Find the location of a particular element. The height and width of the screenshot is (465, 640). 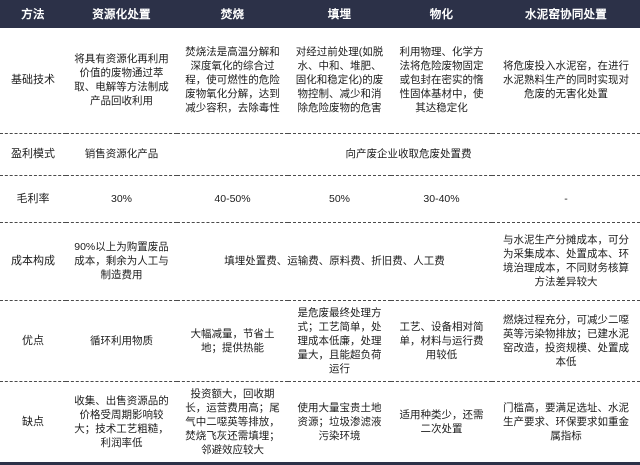

cell-basic-technology-resource: 将具有资源化再利用价值的废物通过萃取、电解等方法制成产品回收利用 is located at coordinates (121, 81).